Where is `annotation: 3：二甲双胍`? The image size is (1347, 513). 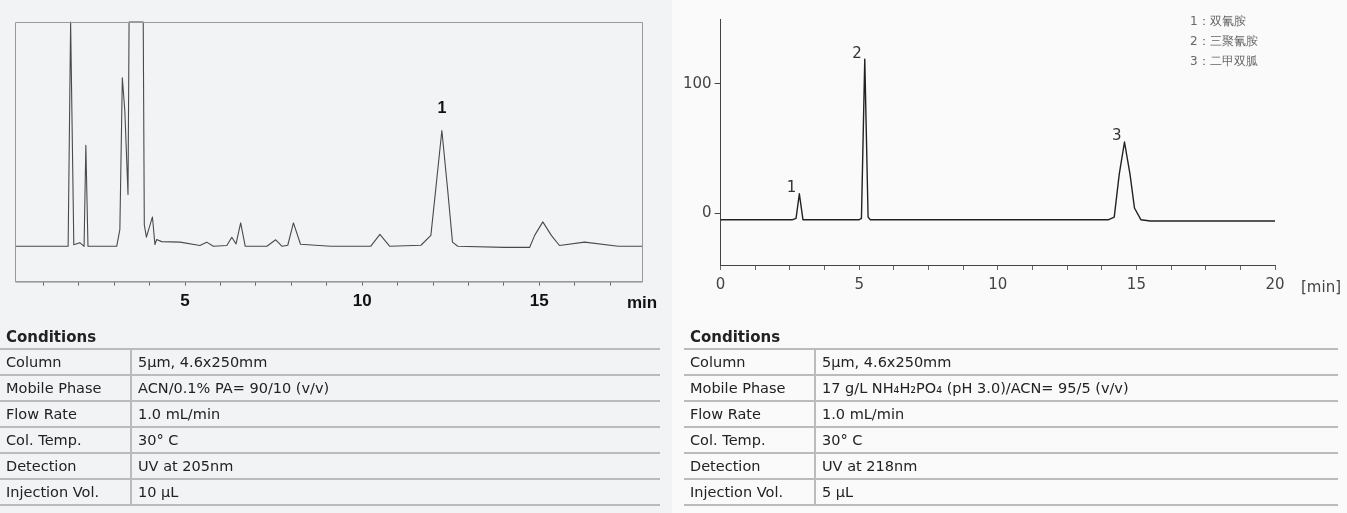 annotation: 3：二甲双胍 is located at coordinates (1224, 61).